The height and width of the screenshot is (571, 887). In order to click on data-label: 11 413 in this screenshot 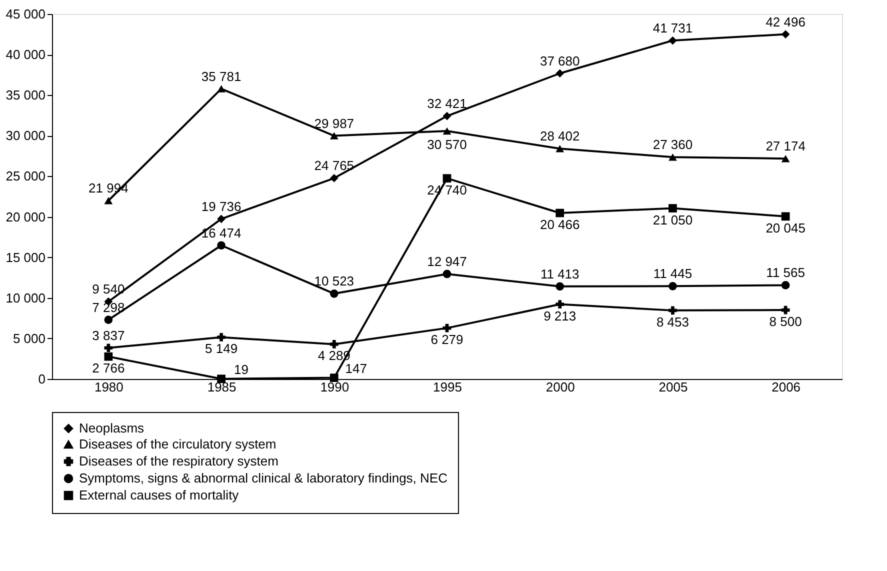, I will do `click(560, 274)`.